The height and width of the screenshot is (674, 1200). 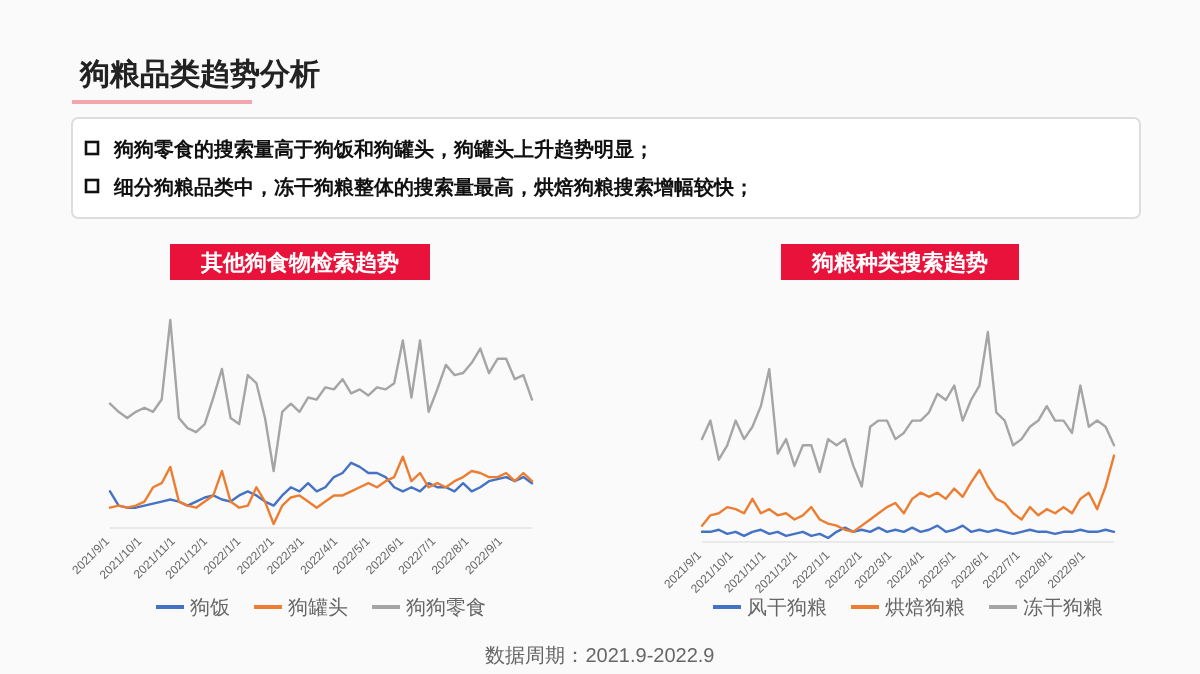 I want to click on text: 细分狗粮品类中，冻干狗粮整体的搜索量最高，烘焙狗粮搜索增幅较快；, so click(x=433, y=188).